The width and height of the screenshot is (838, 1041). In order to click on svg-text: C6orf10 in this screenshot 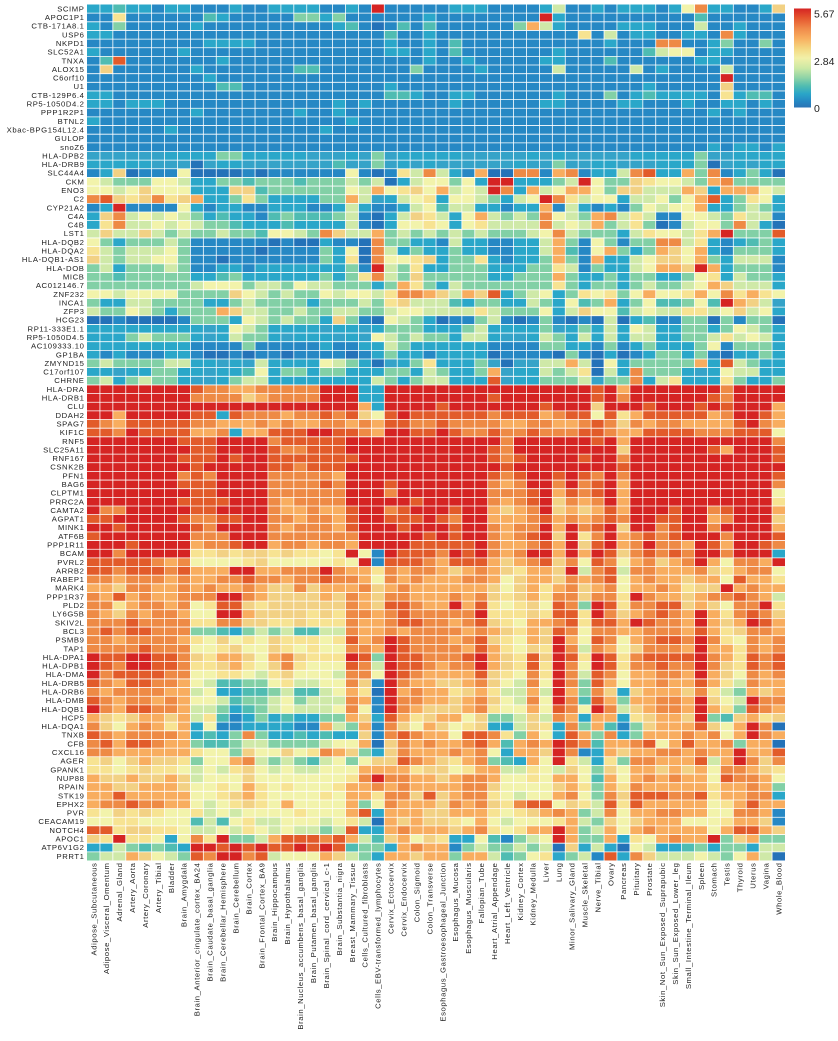, I will do `click(68, 78)`.